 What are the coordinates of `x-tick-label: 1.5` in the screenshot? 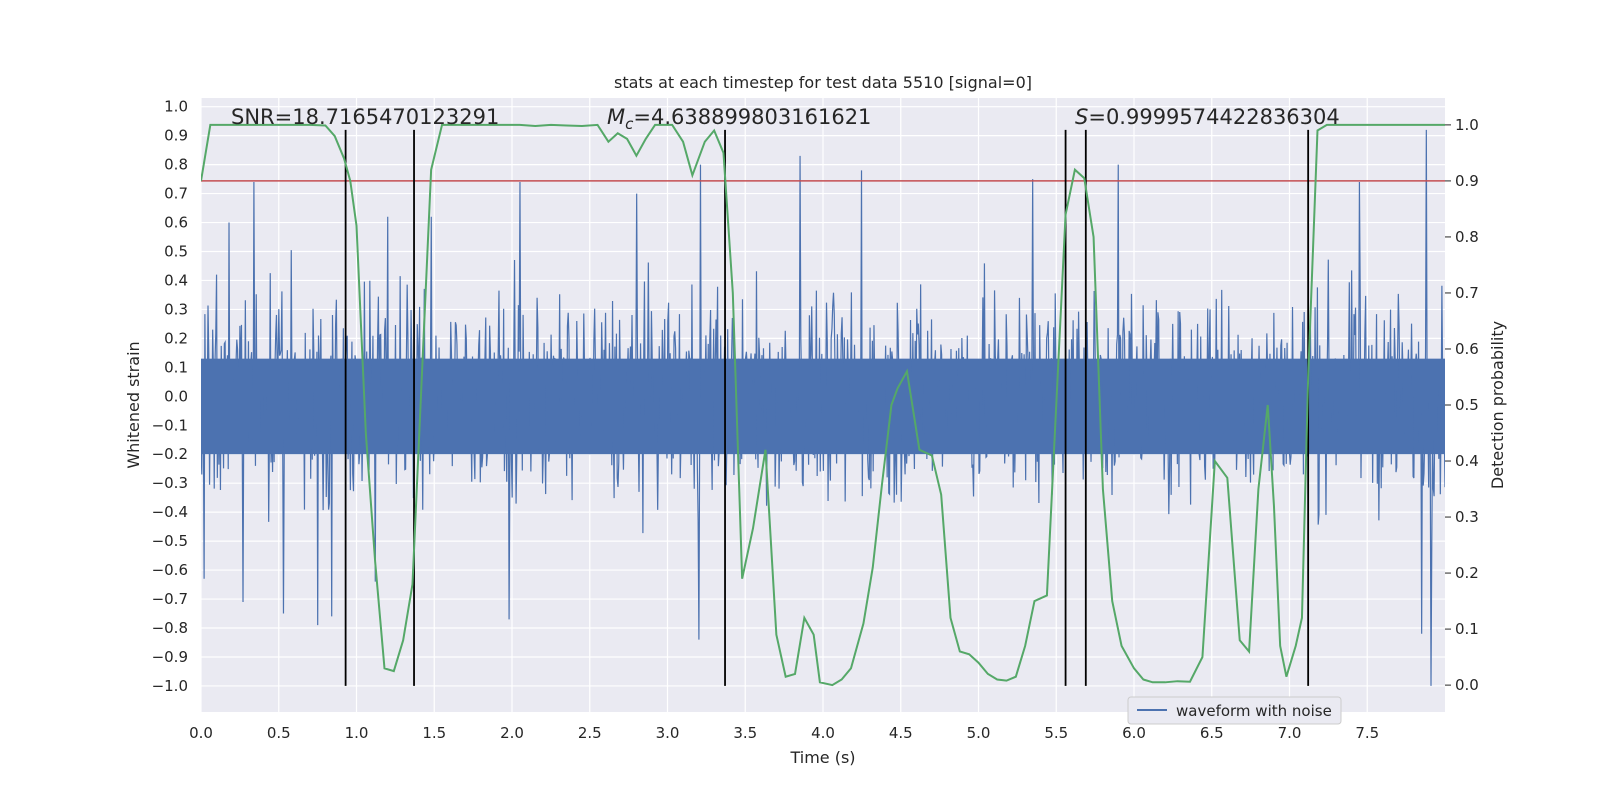 It's located at (434, 733).